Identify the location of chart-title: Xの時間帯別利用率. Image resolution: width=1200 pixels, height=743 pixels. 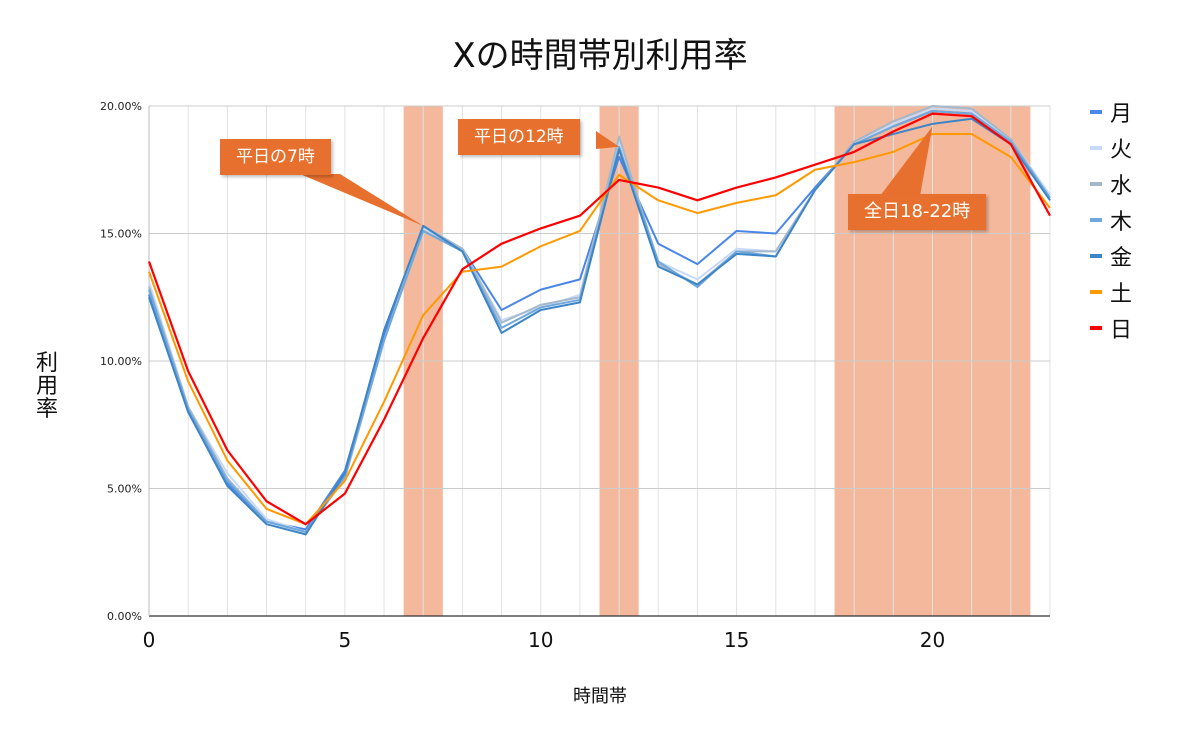
(600, 56).